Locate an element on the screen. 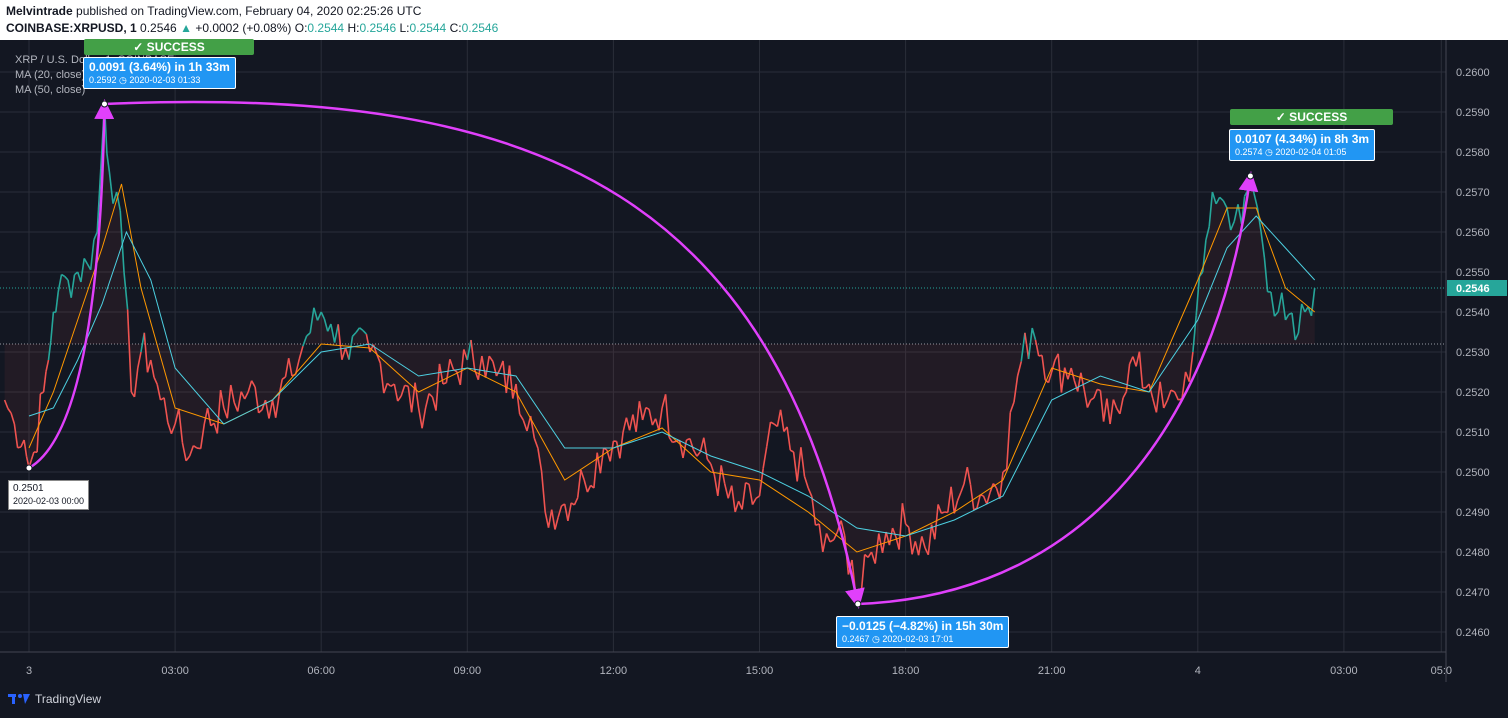 This screenshot has width=1508, height=718. y-tick-label: 0.2470 is located at coordinates (1473, 593).